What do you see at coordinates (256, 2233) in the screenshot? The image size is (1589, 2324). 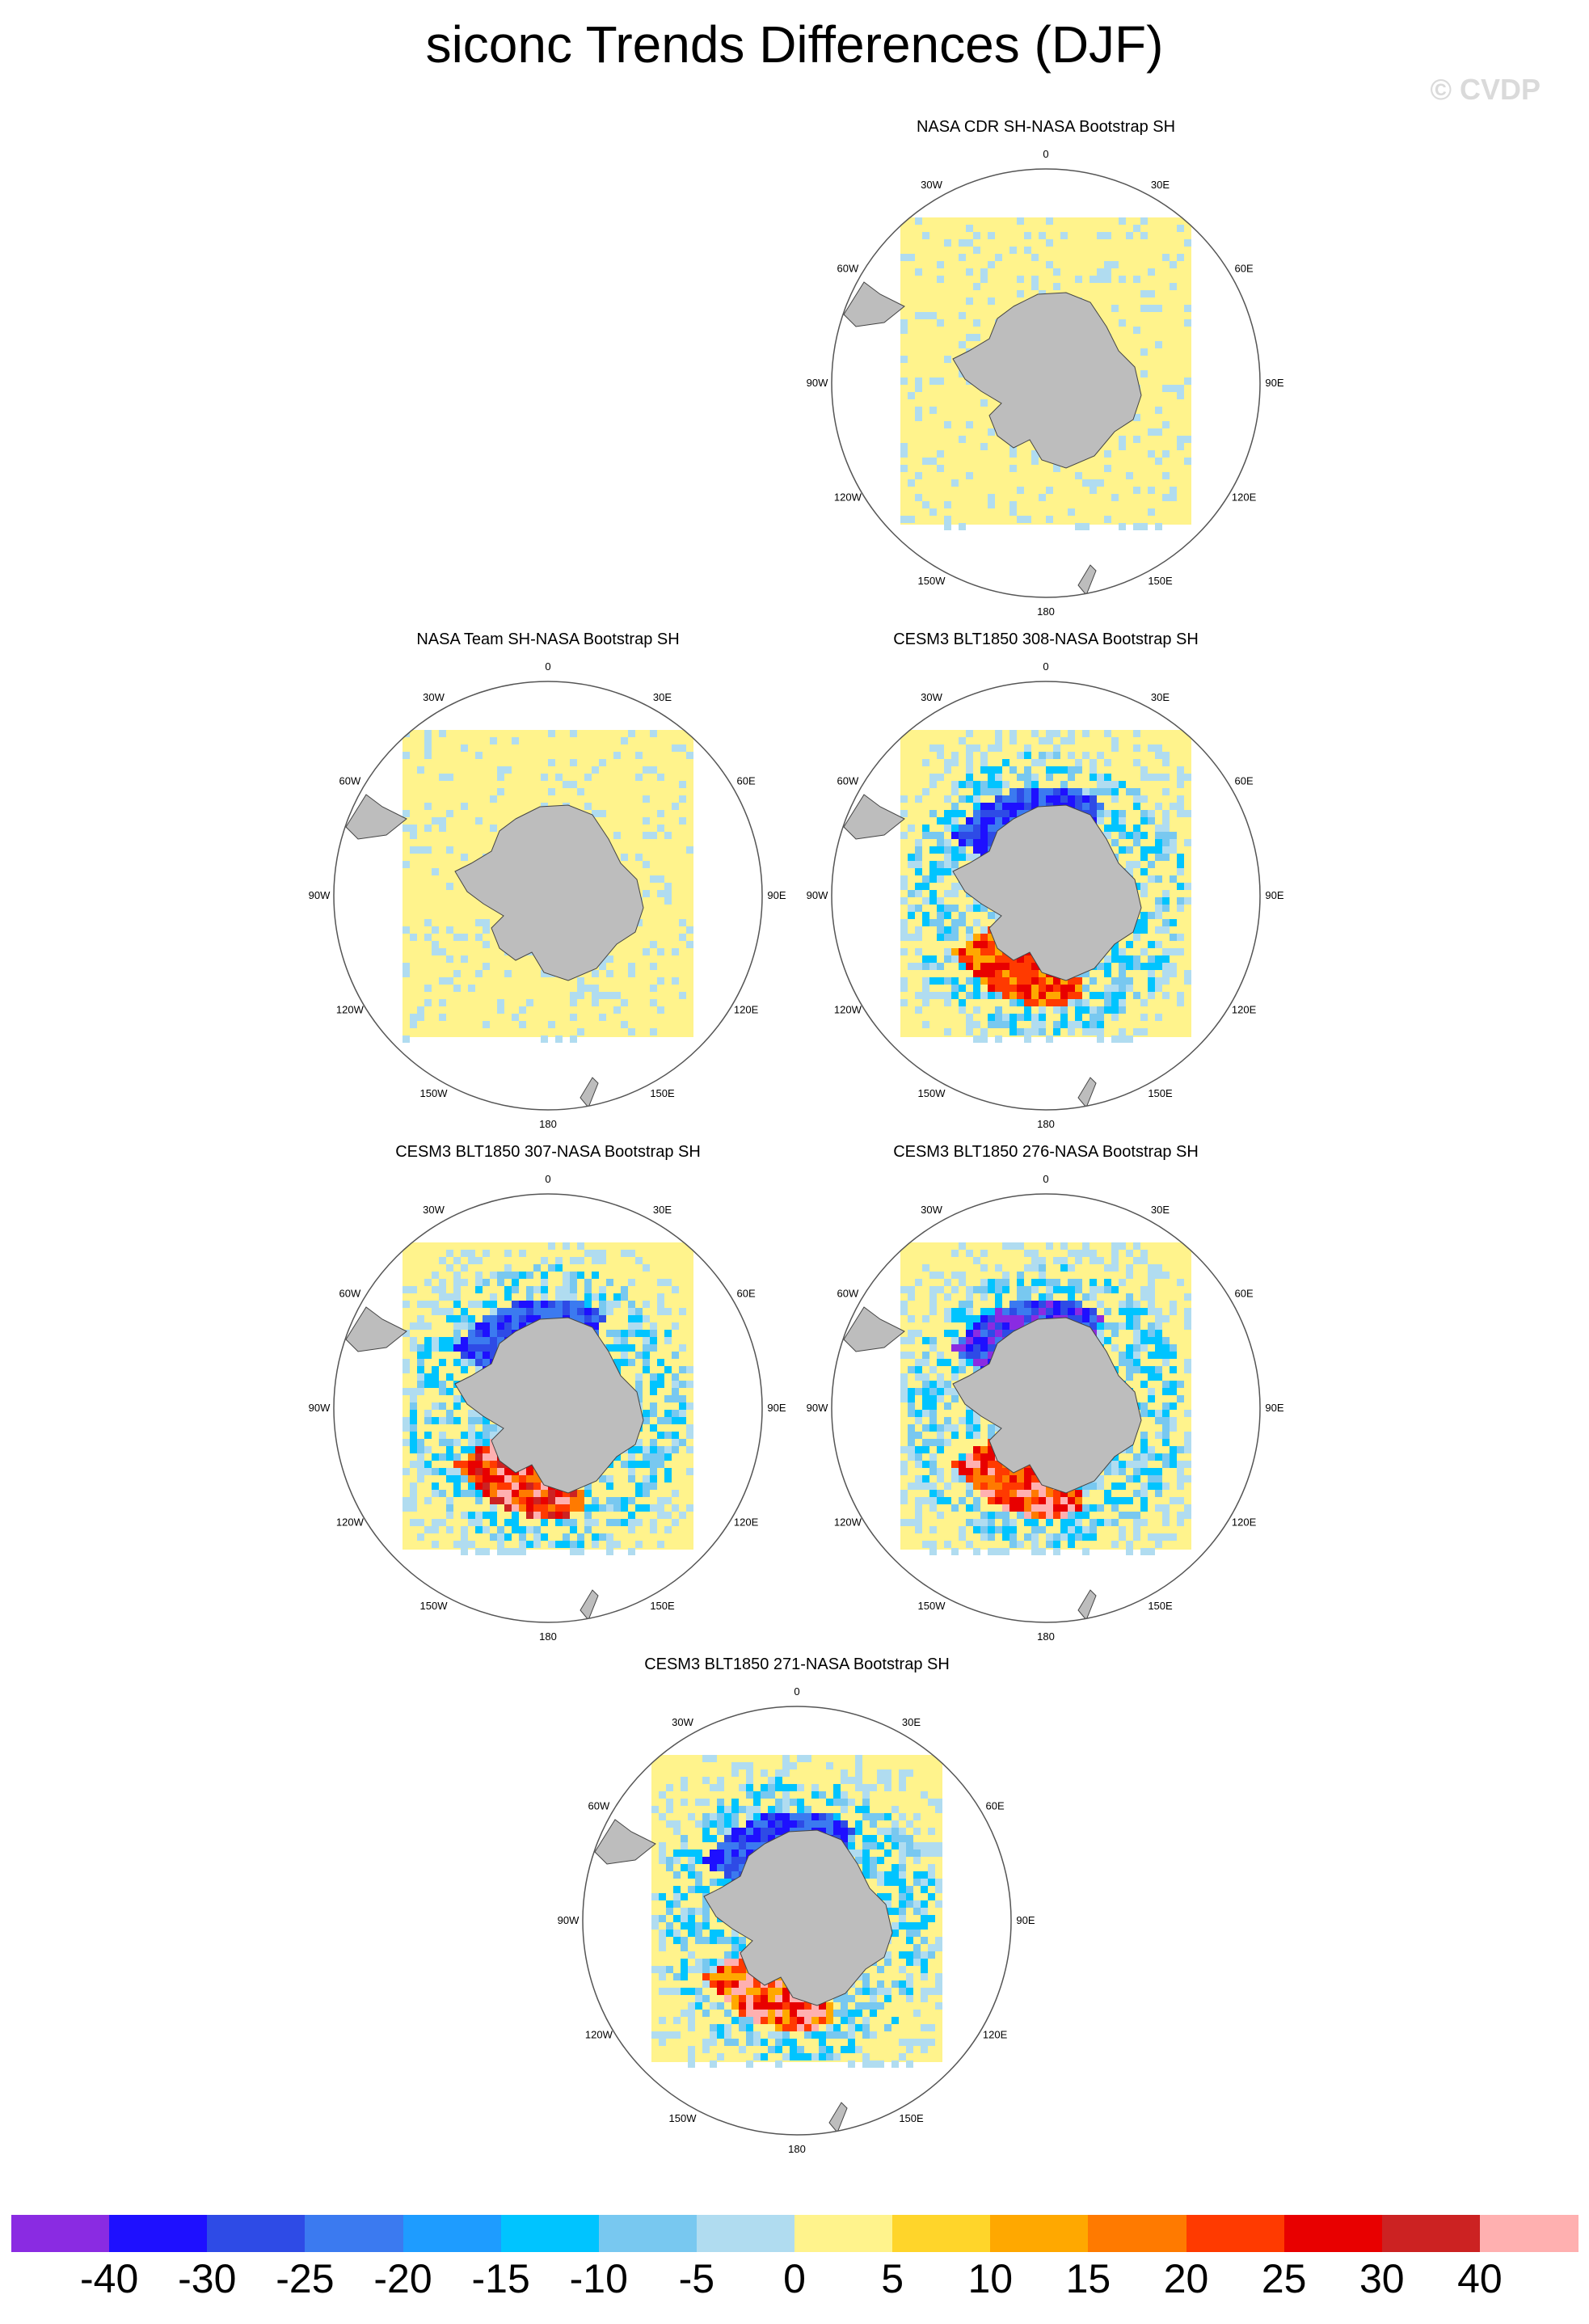 I see `colorbar-box` at bounding box center [256, 2233].